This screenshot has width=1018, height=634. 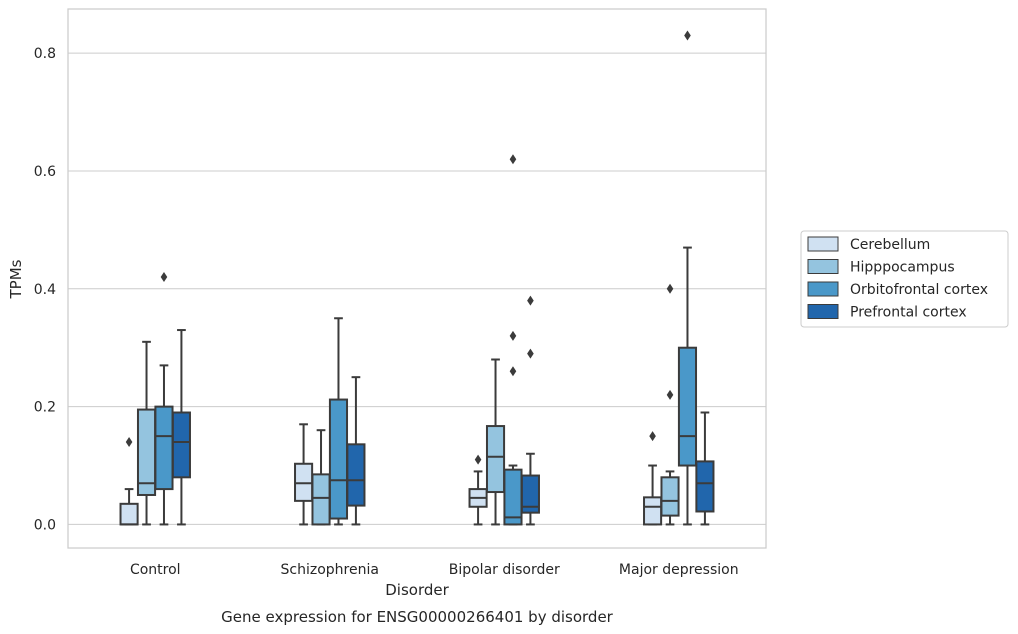 I want to click on y-tick-label: 0.4, so click(x=45, y=290).